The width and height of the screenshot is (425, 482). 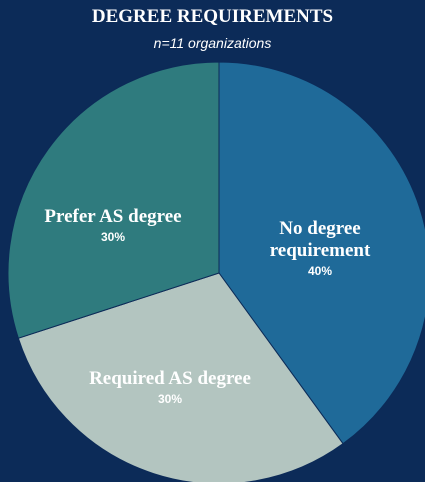 I want to click on slice-label: Required AS degree 30%, so click(x=170, y=387).